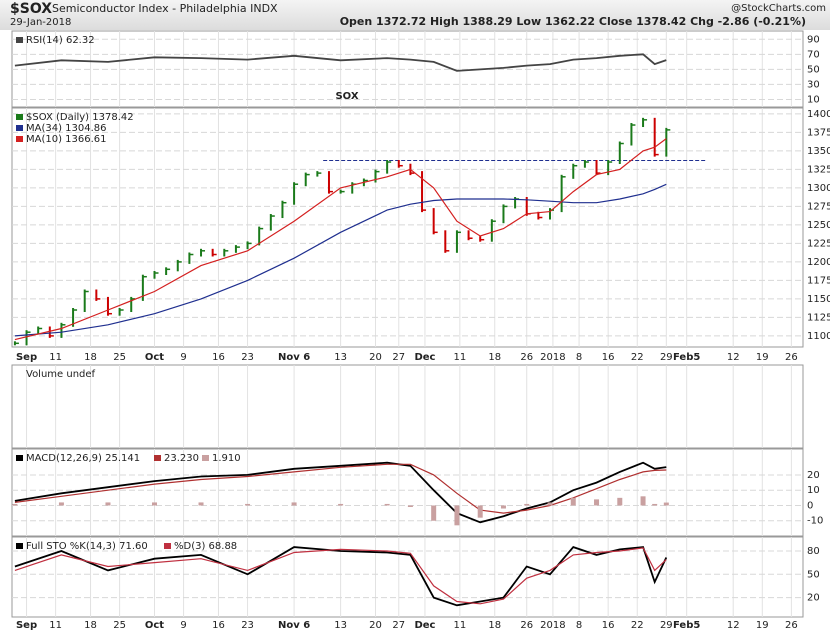 This screenshot has height=635, width=830. I want to click on legend-entry: MA(34) 1304.86, so click(66, 128).